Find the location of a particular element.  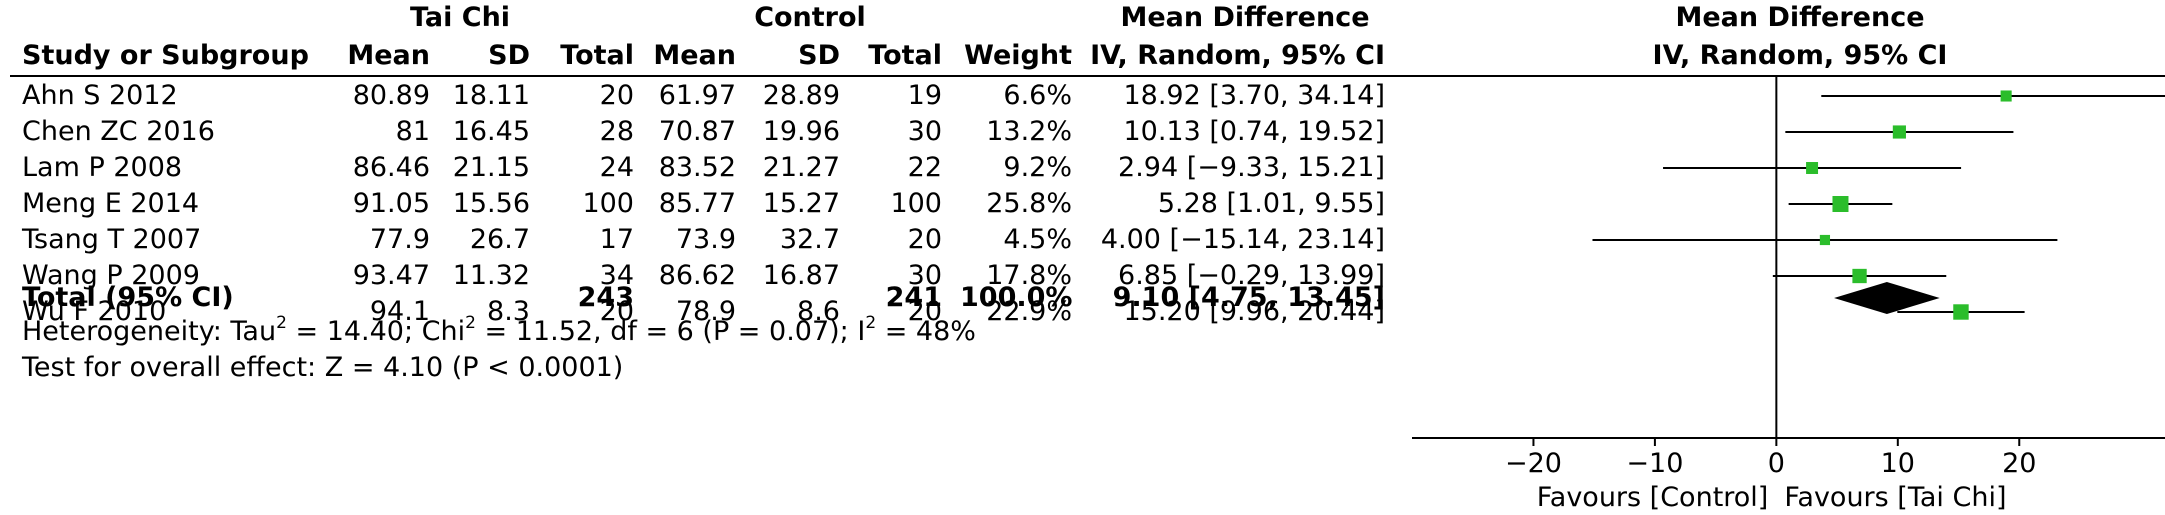

control-sd: 28.89 is located at coordinates (801, 95).